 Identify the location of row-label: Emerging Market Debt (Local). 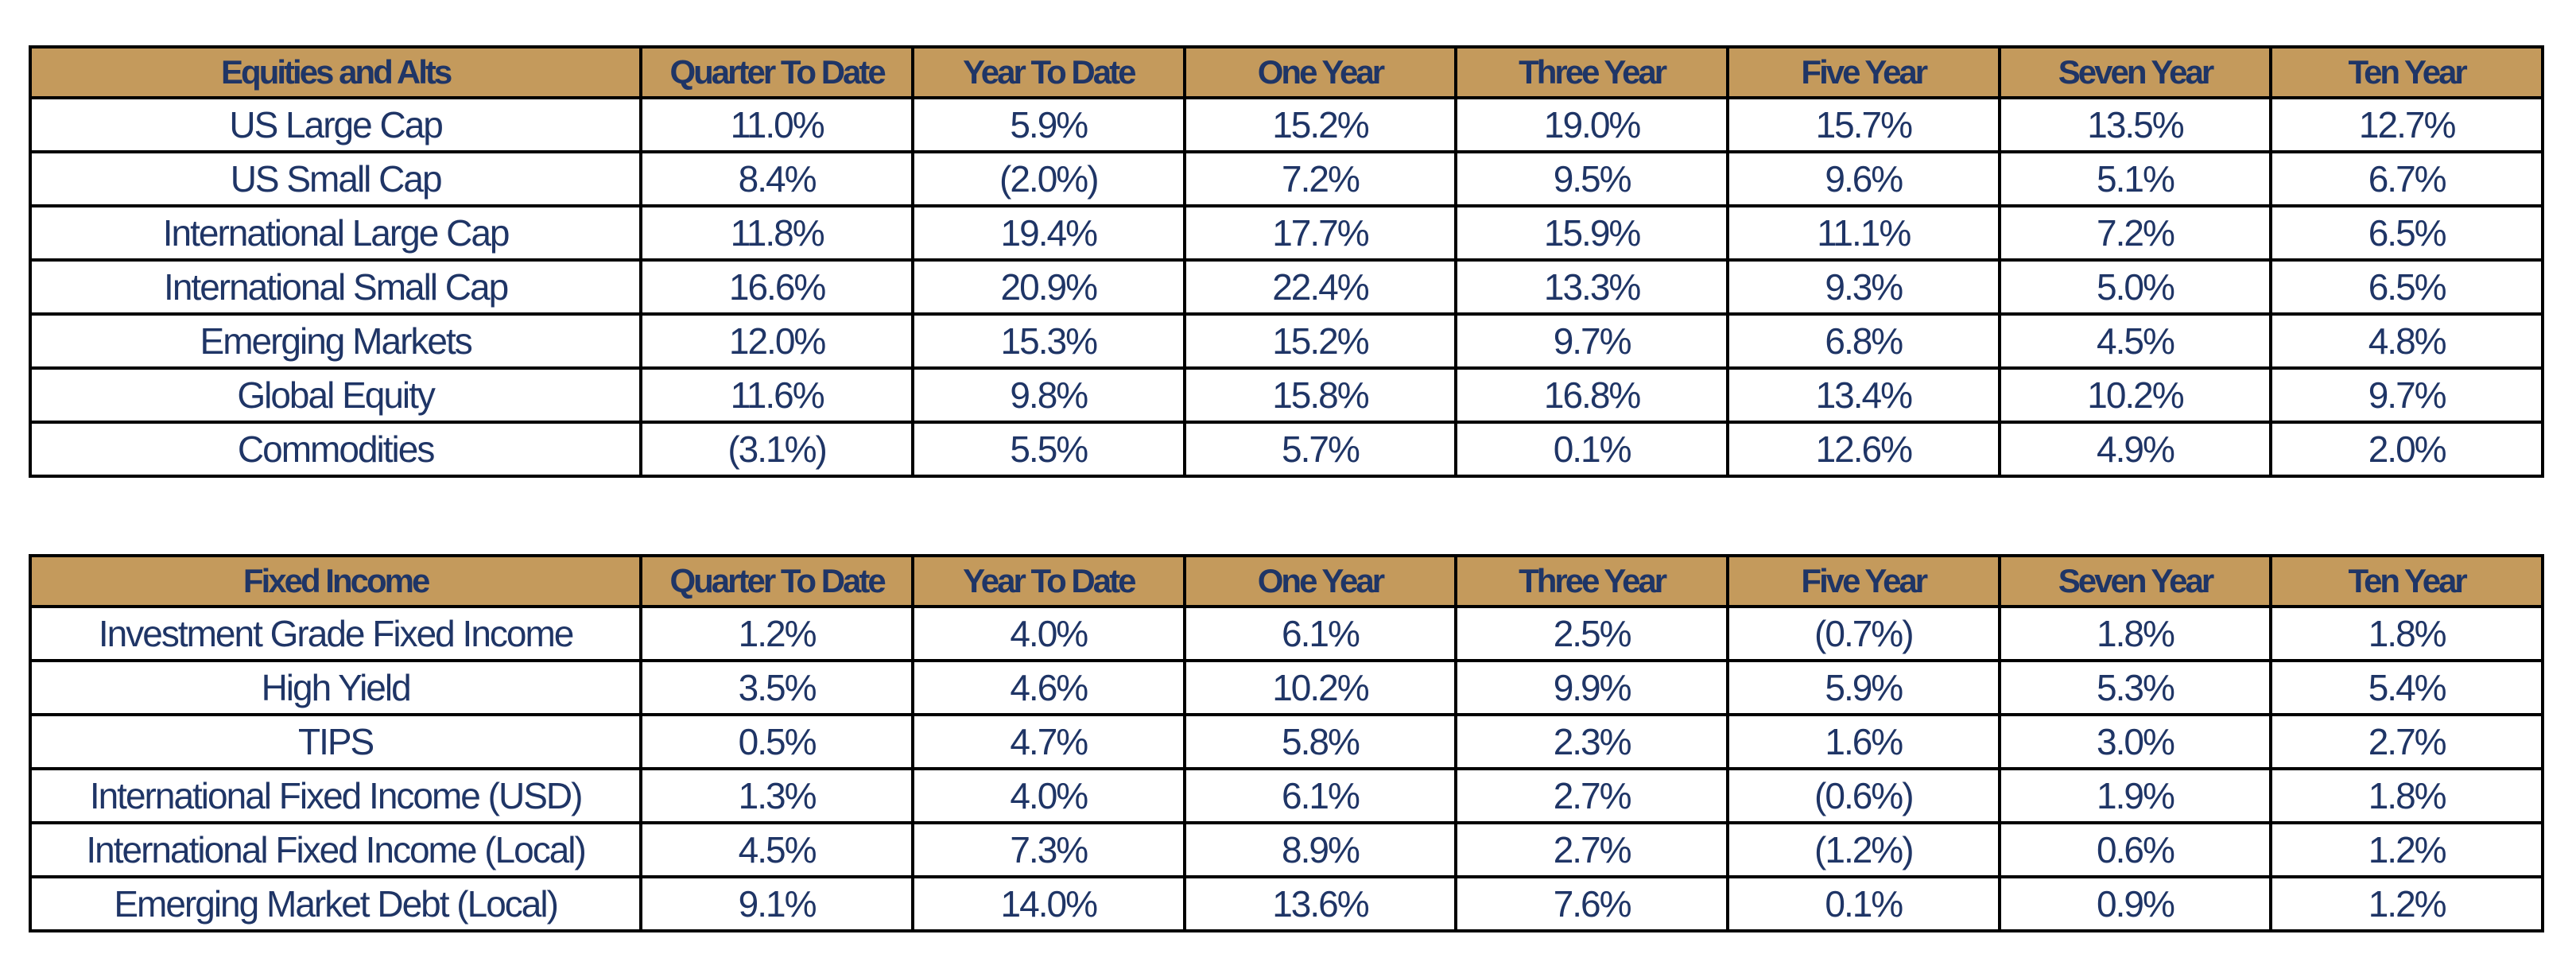
(335, 903).